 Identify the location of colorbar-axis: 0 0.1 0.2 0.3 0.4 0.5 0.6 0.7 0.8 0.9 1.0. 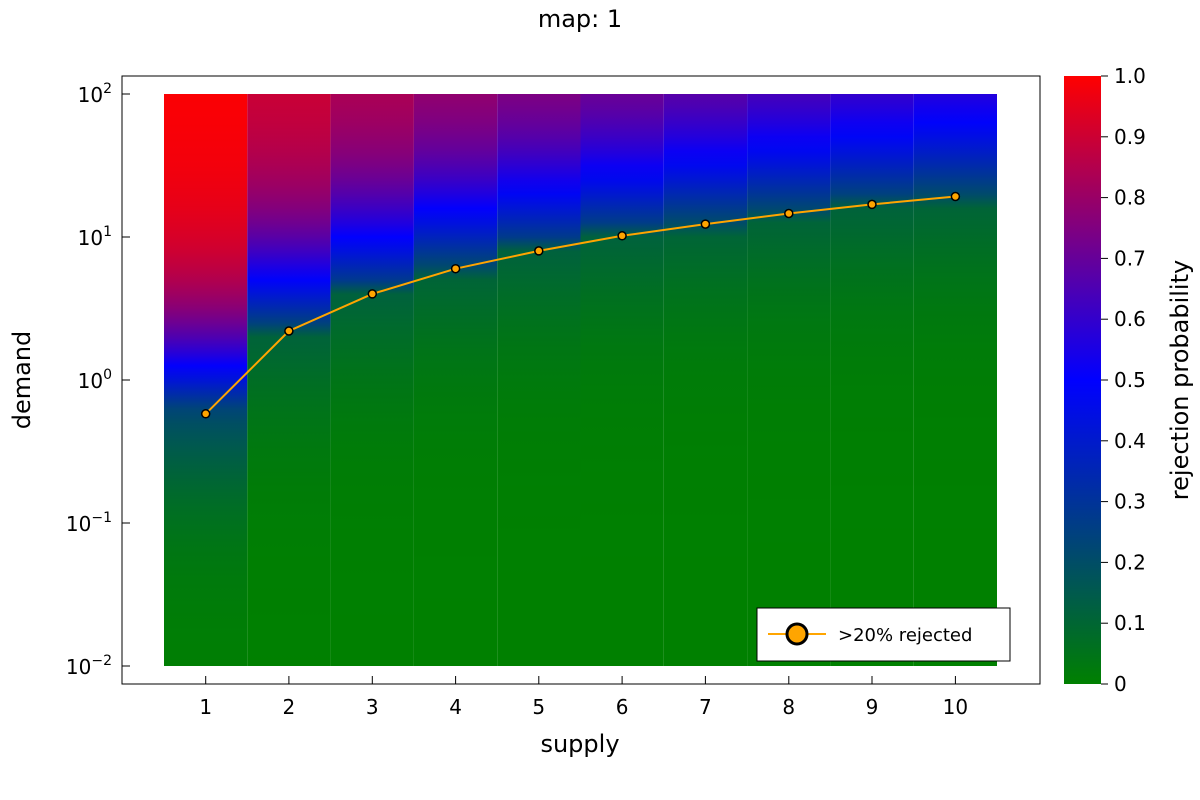
(1123, 380).